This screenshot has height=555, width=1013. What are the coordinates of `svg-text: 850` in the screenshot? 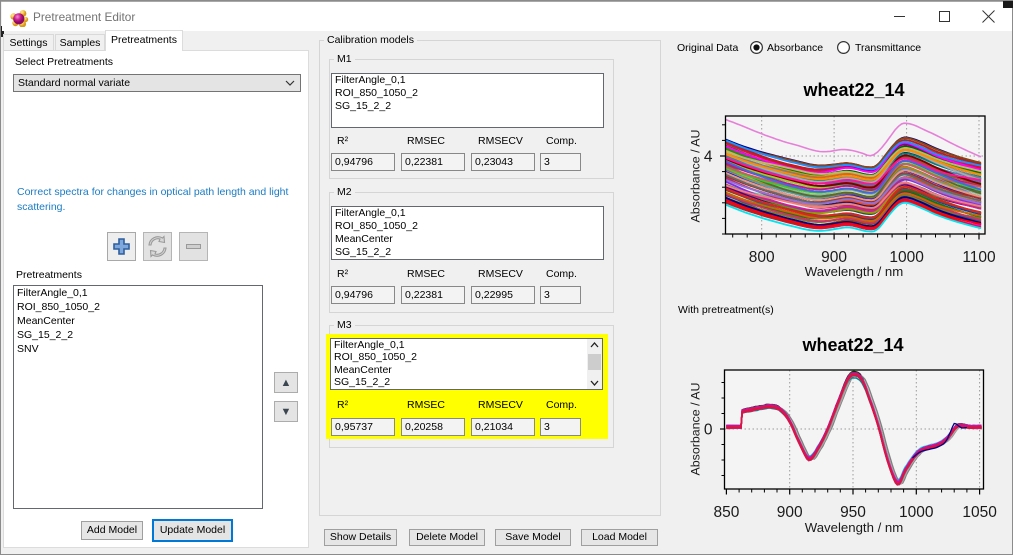 It's located at (726, 512).